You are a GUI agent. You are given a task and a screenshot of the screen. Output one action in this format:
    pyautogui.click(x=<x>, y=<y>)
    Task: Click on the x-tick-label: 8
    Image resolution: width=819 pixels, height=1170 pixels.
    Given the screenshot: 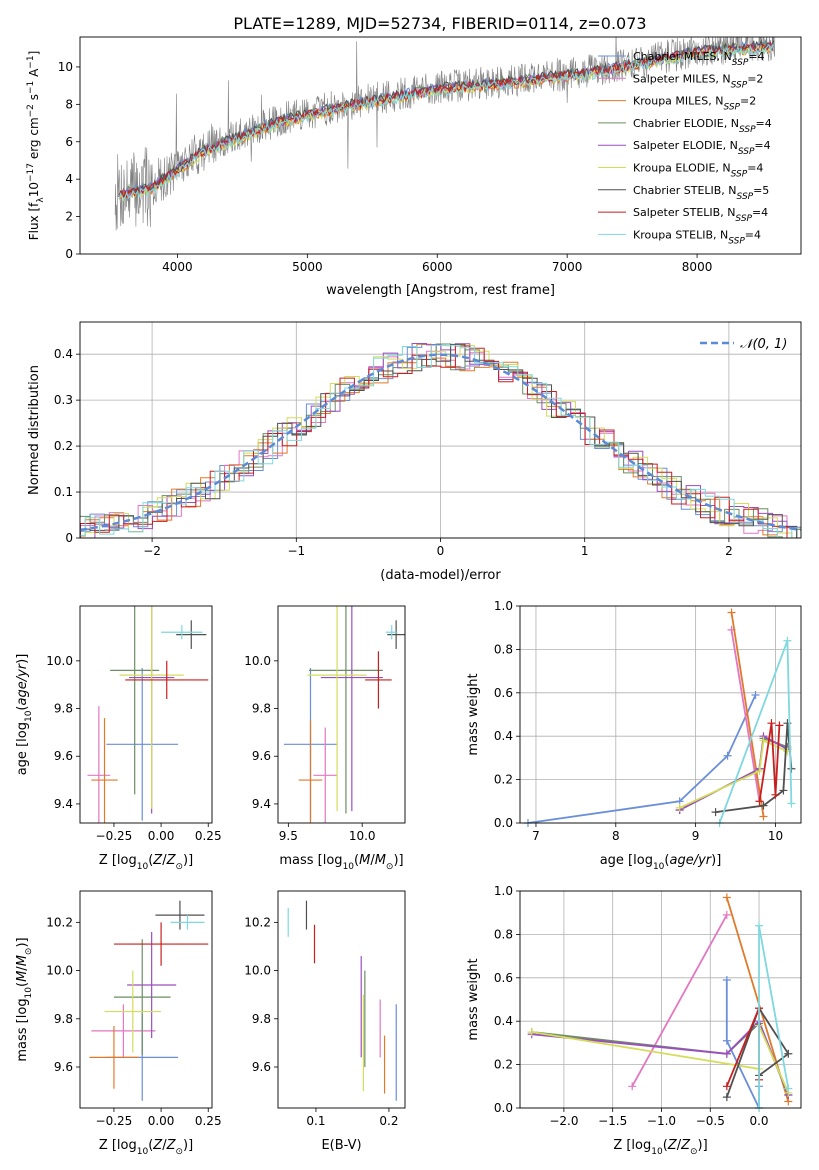 What is the action you would take?
    pyautogui.click(x=616, y=836)
    